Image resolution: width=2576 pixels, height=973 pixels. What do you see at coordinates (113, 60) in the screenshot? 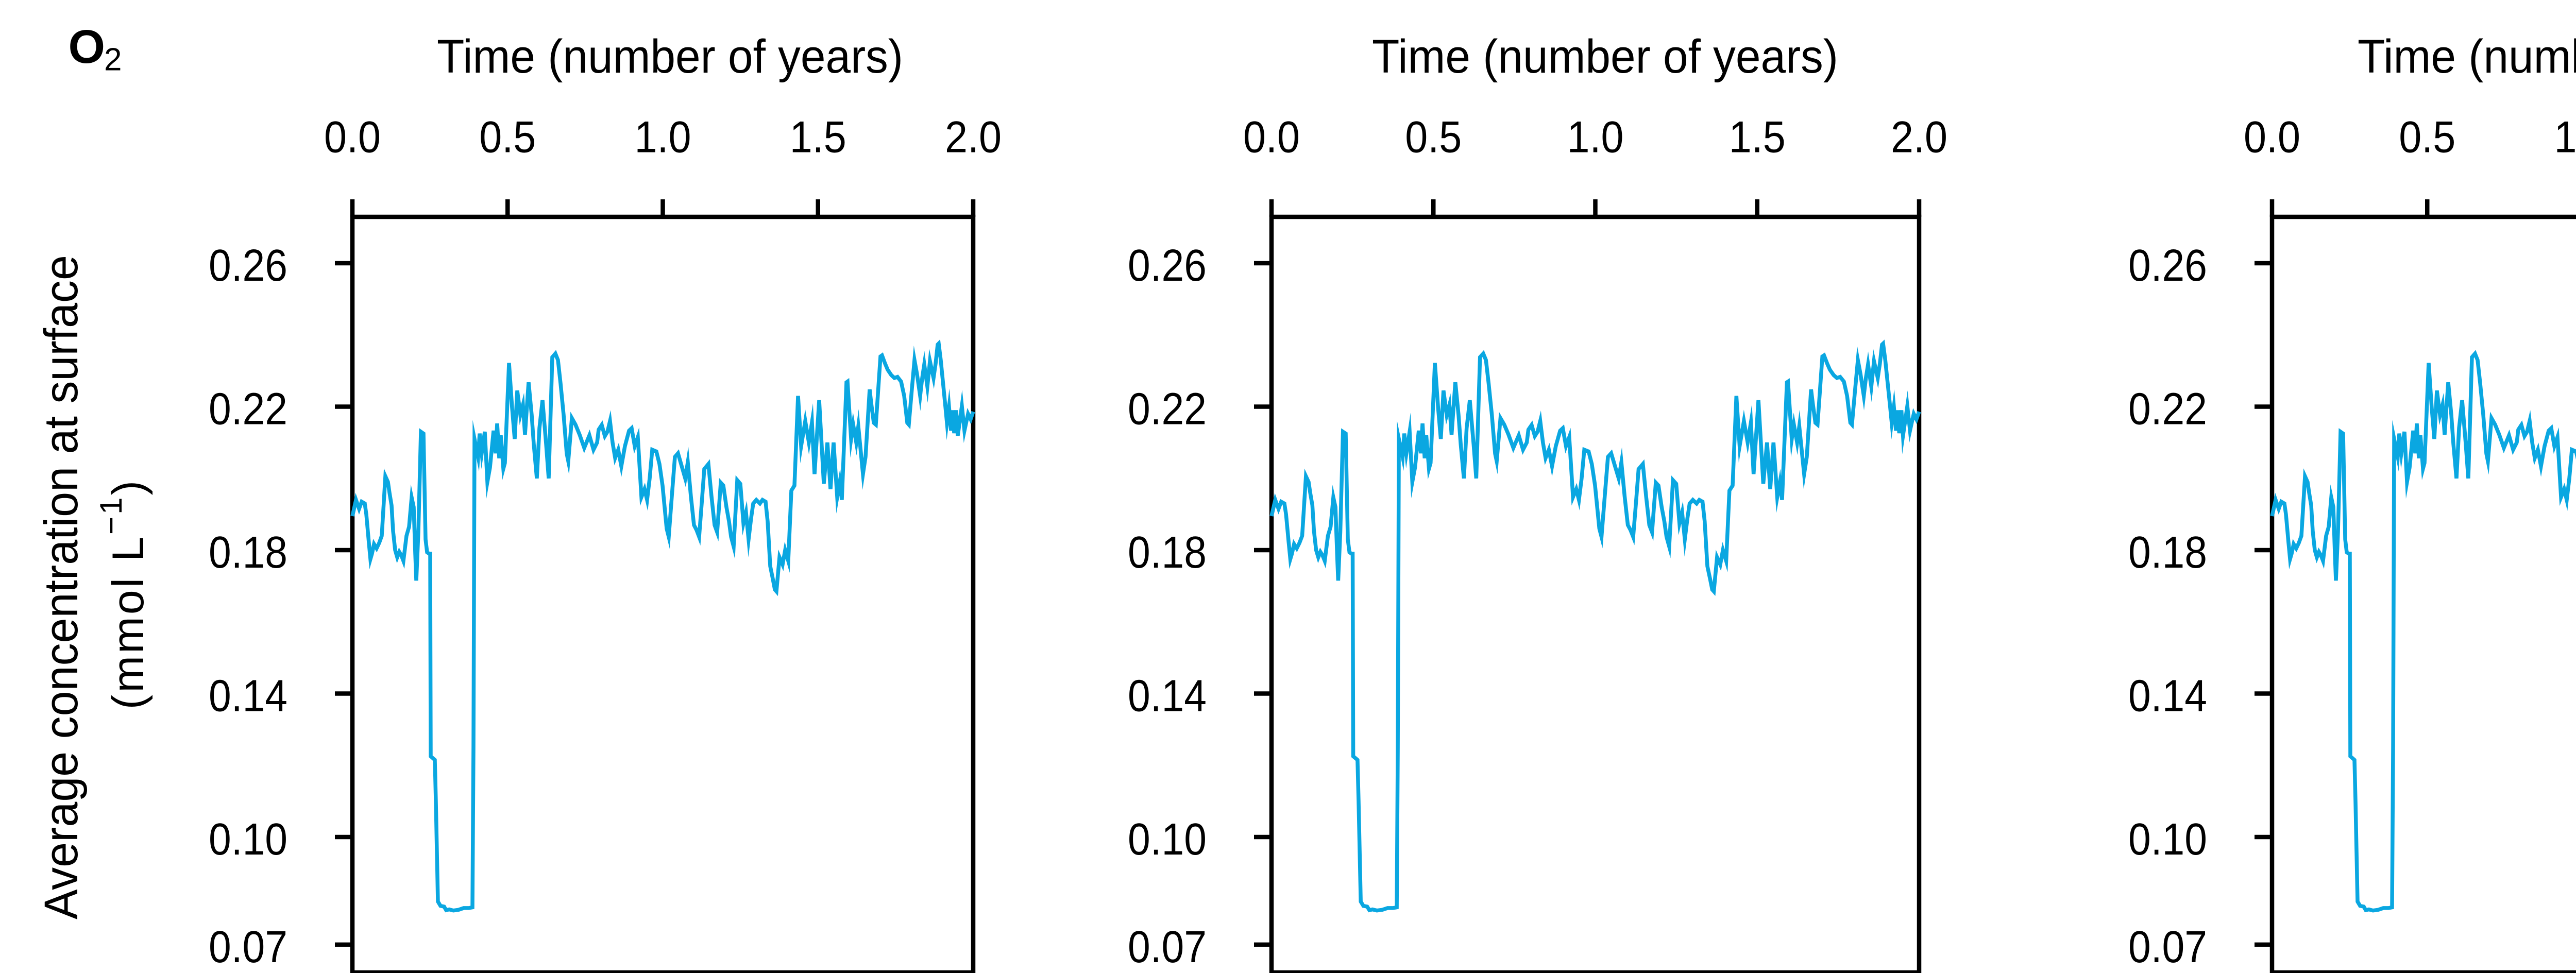
I see `svg-text: 2` at bounding box center [113, 60].